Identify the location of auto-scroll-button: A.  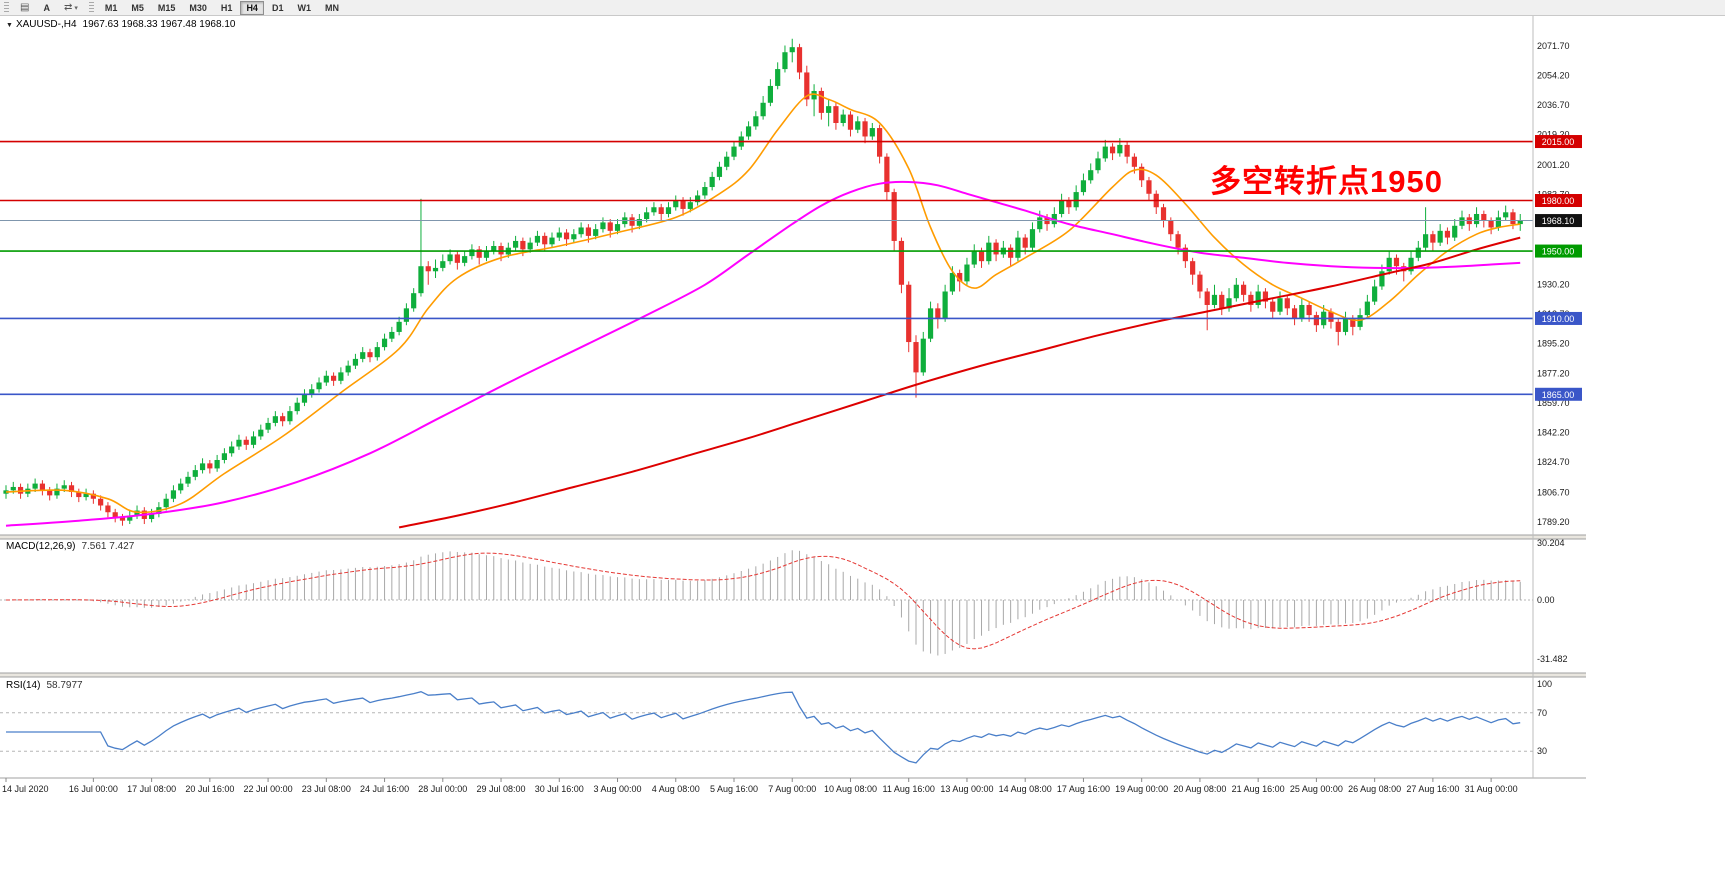
(46, 8).